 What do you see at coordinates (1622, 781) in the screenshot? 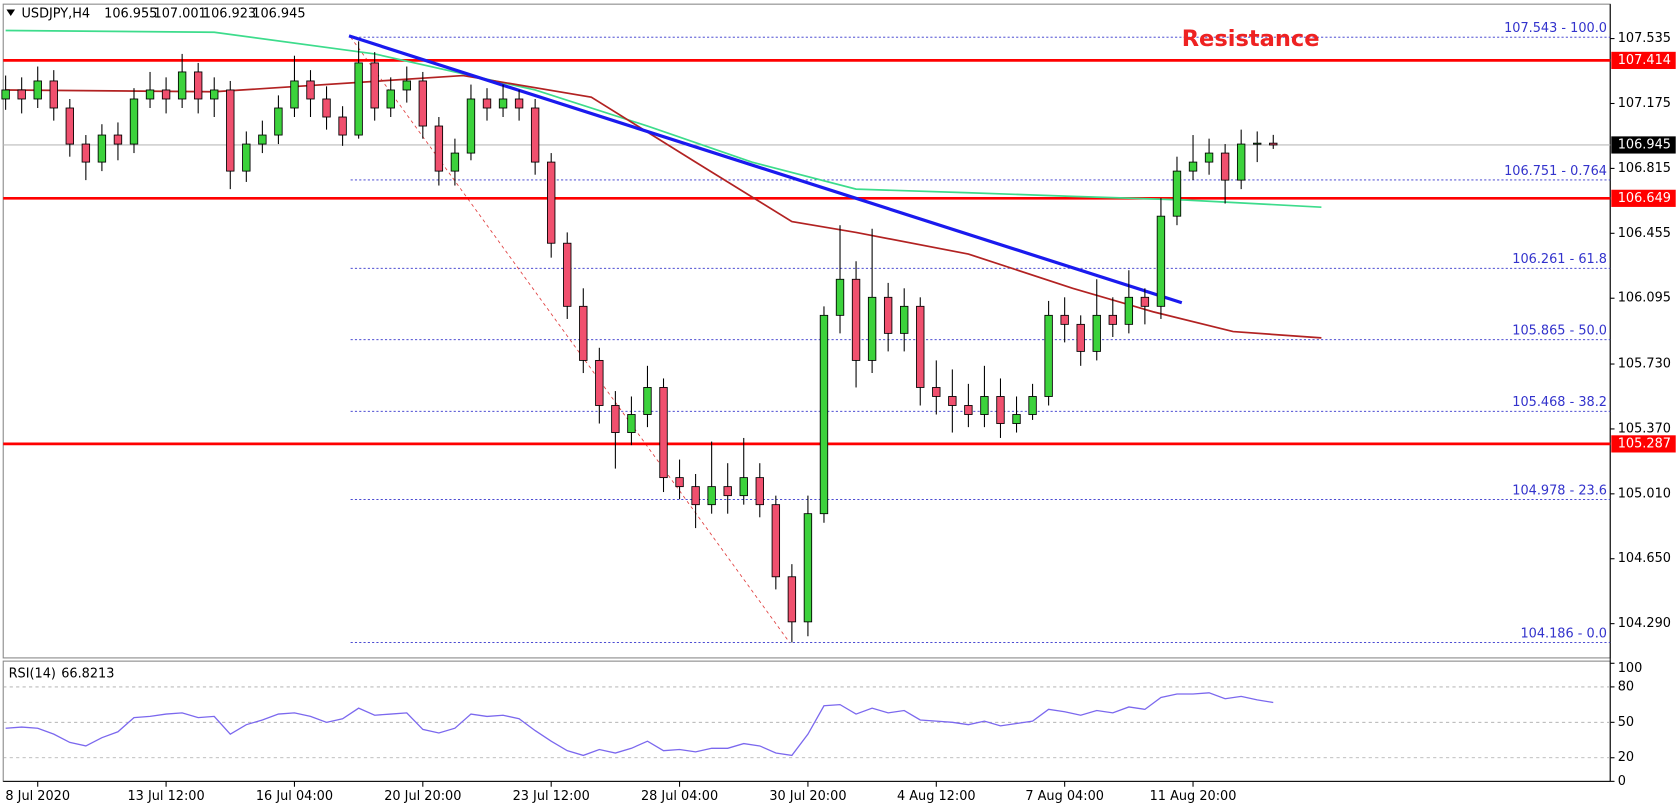
I see `y-tick-label: 0` at bounding box center [1622, 781].